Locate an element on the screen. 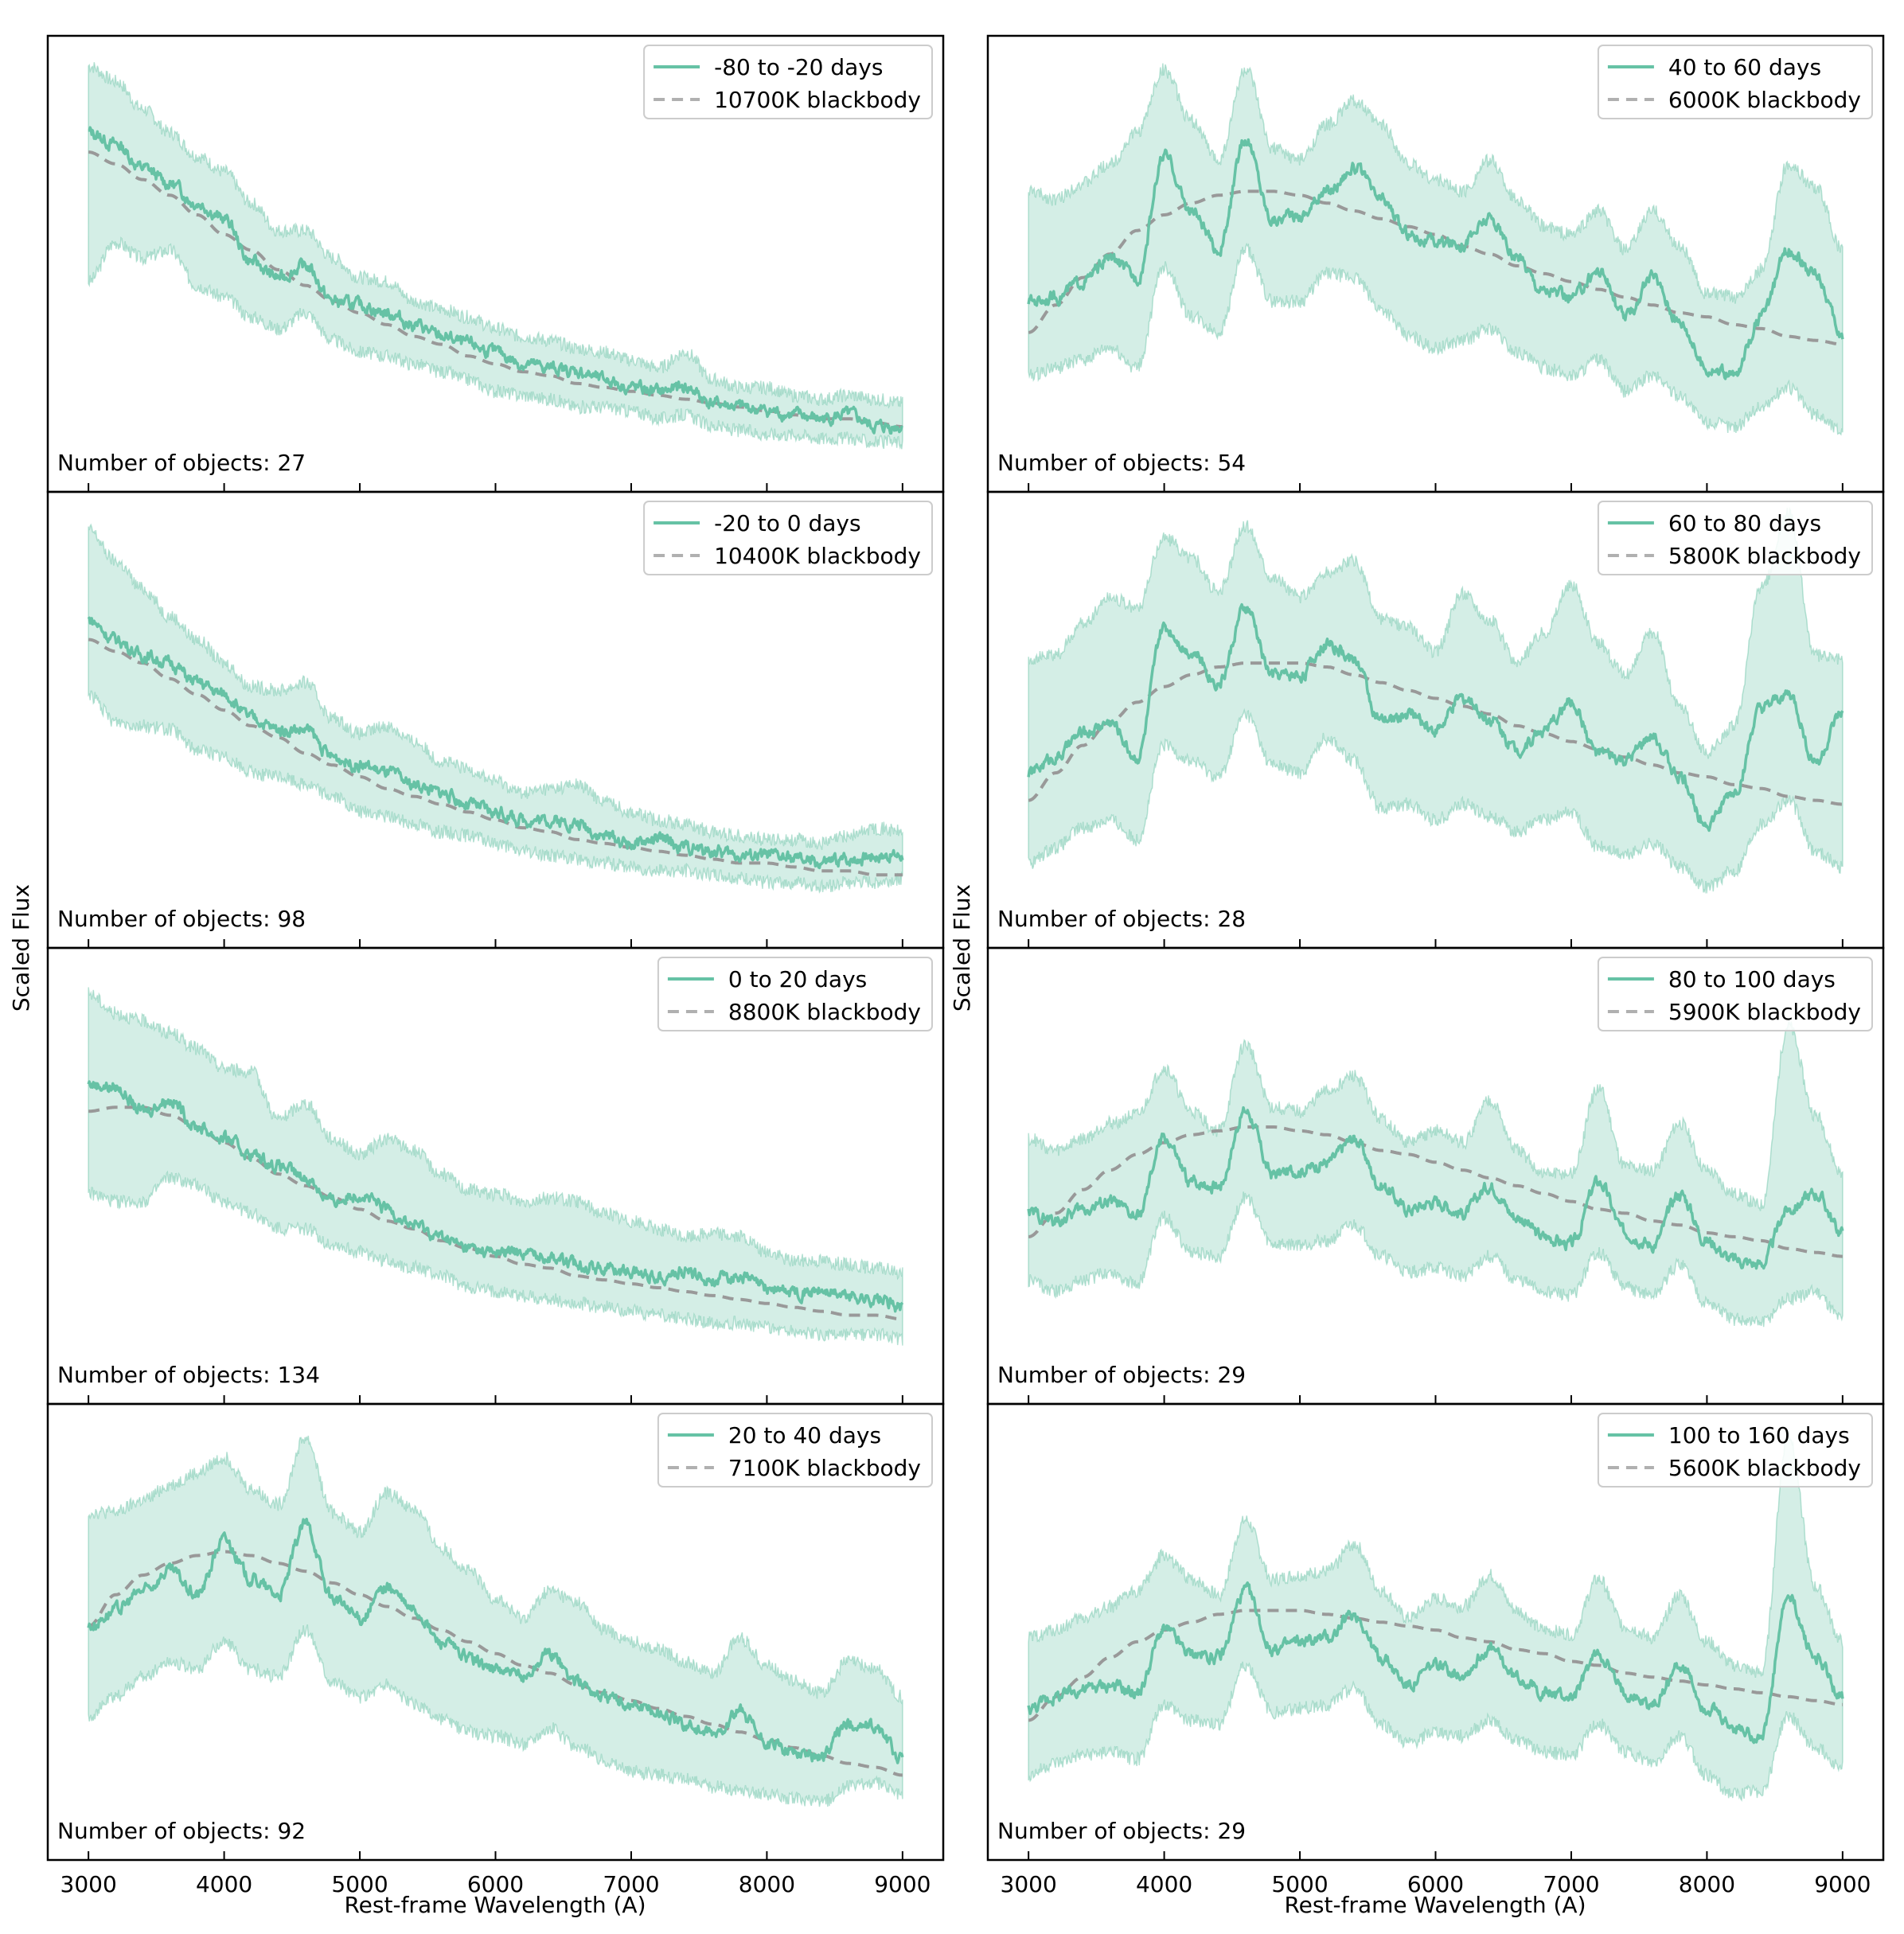 This screenshot has height=1934, width=1904. legend-label-blackbody: 5800K blackbody is located at coordinates (1764, 556).